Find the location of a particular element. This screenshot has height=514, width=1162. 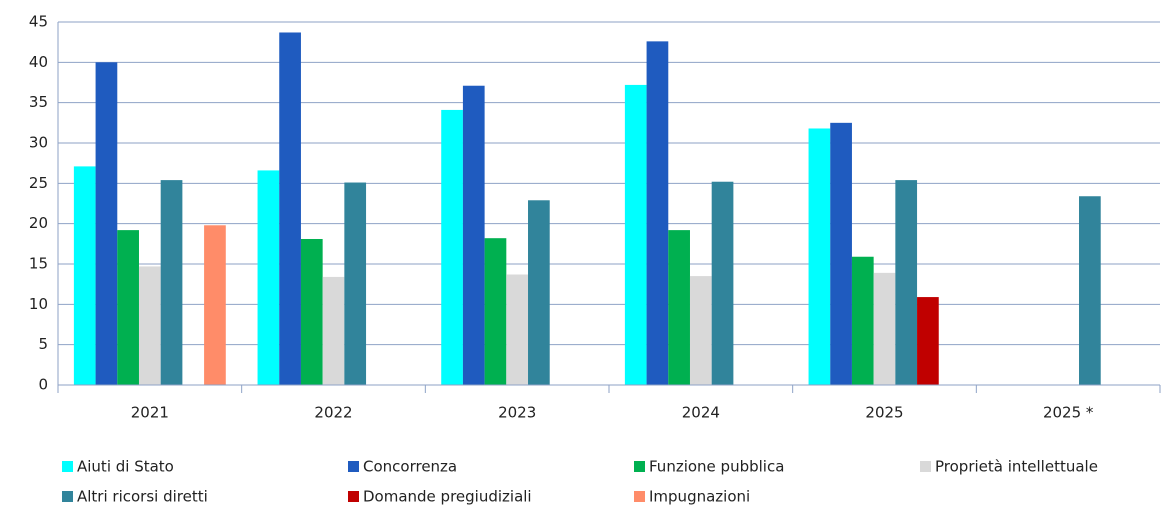

y-tick-label: 20 is located at coordinates (38, 223).